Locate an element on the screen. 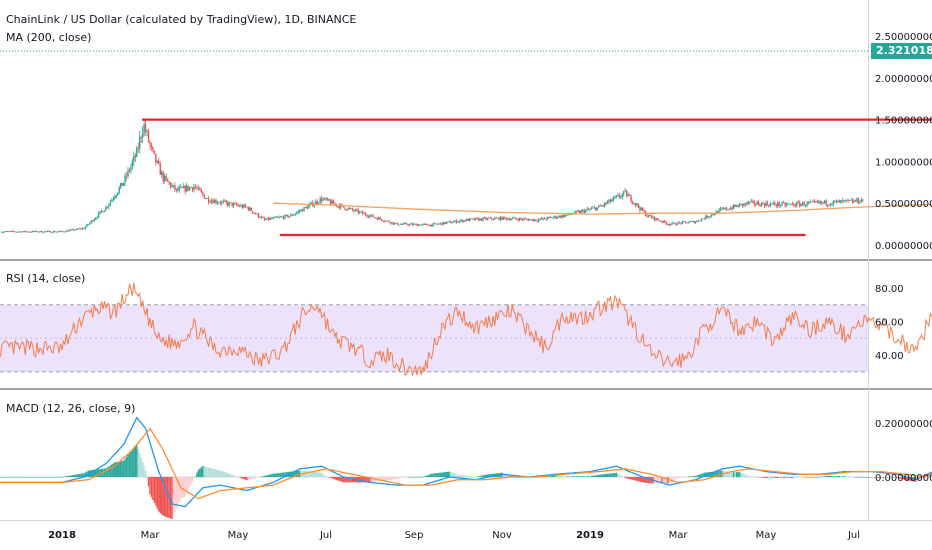  macd-axis: 0.20000000 0.00000000 is located at coordinates (903, 451).